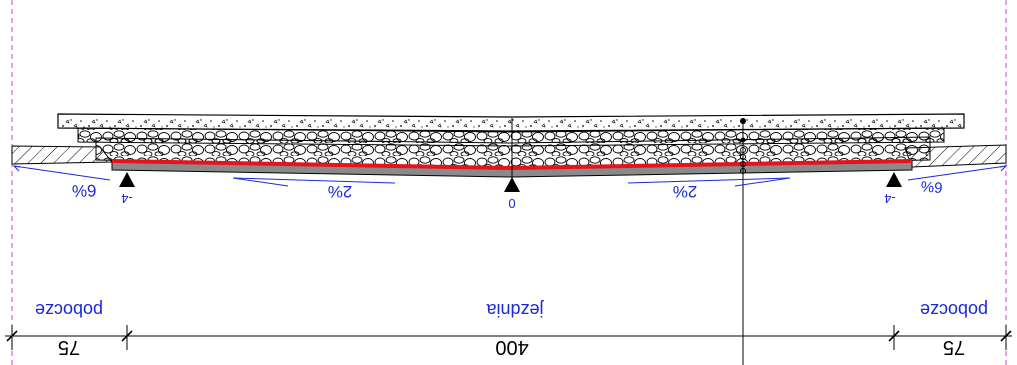 This screenshot has height=365, width=1017. What do you see at coordinates (61, 173) in the screenshot?
I see `left-shoulder-slope-arrow` at bounding box center [61, 173].